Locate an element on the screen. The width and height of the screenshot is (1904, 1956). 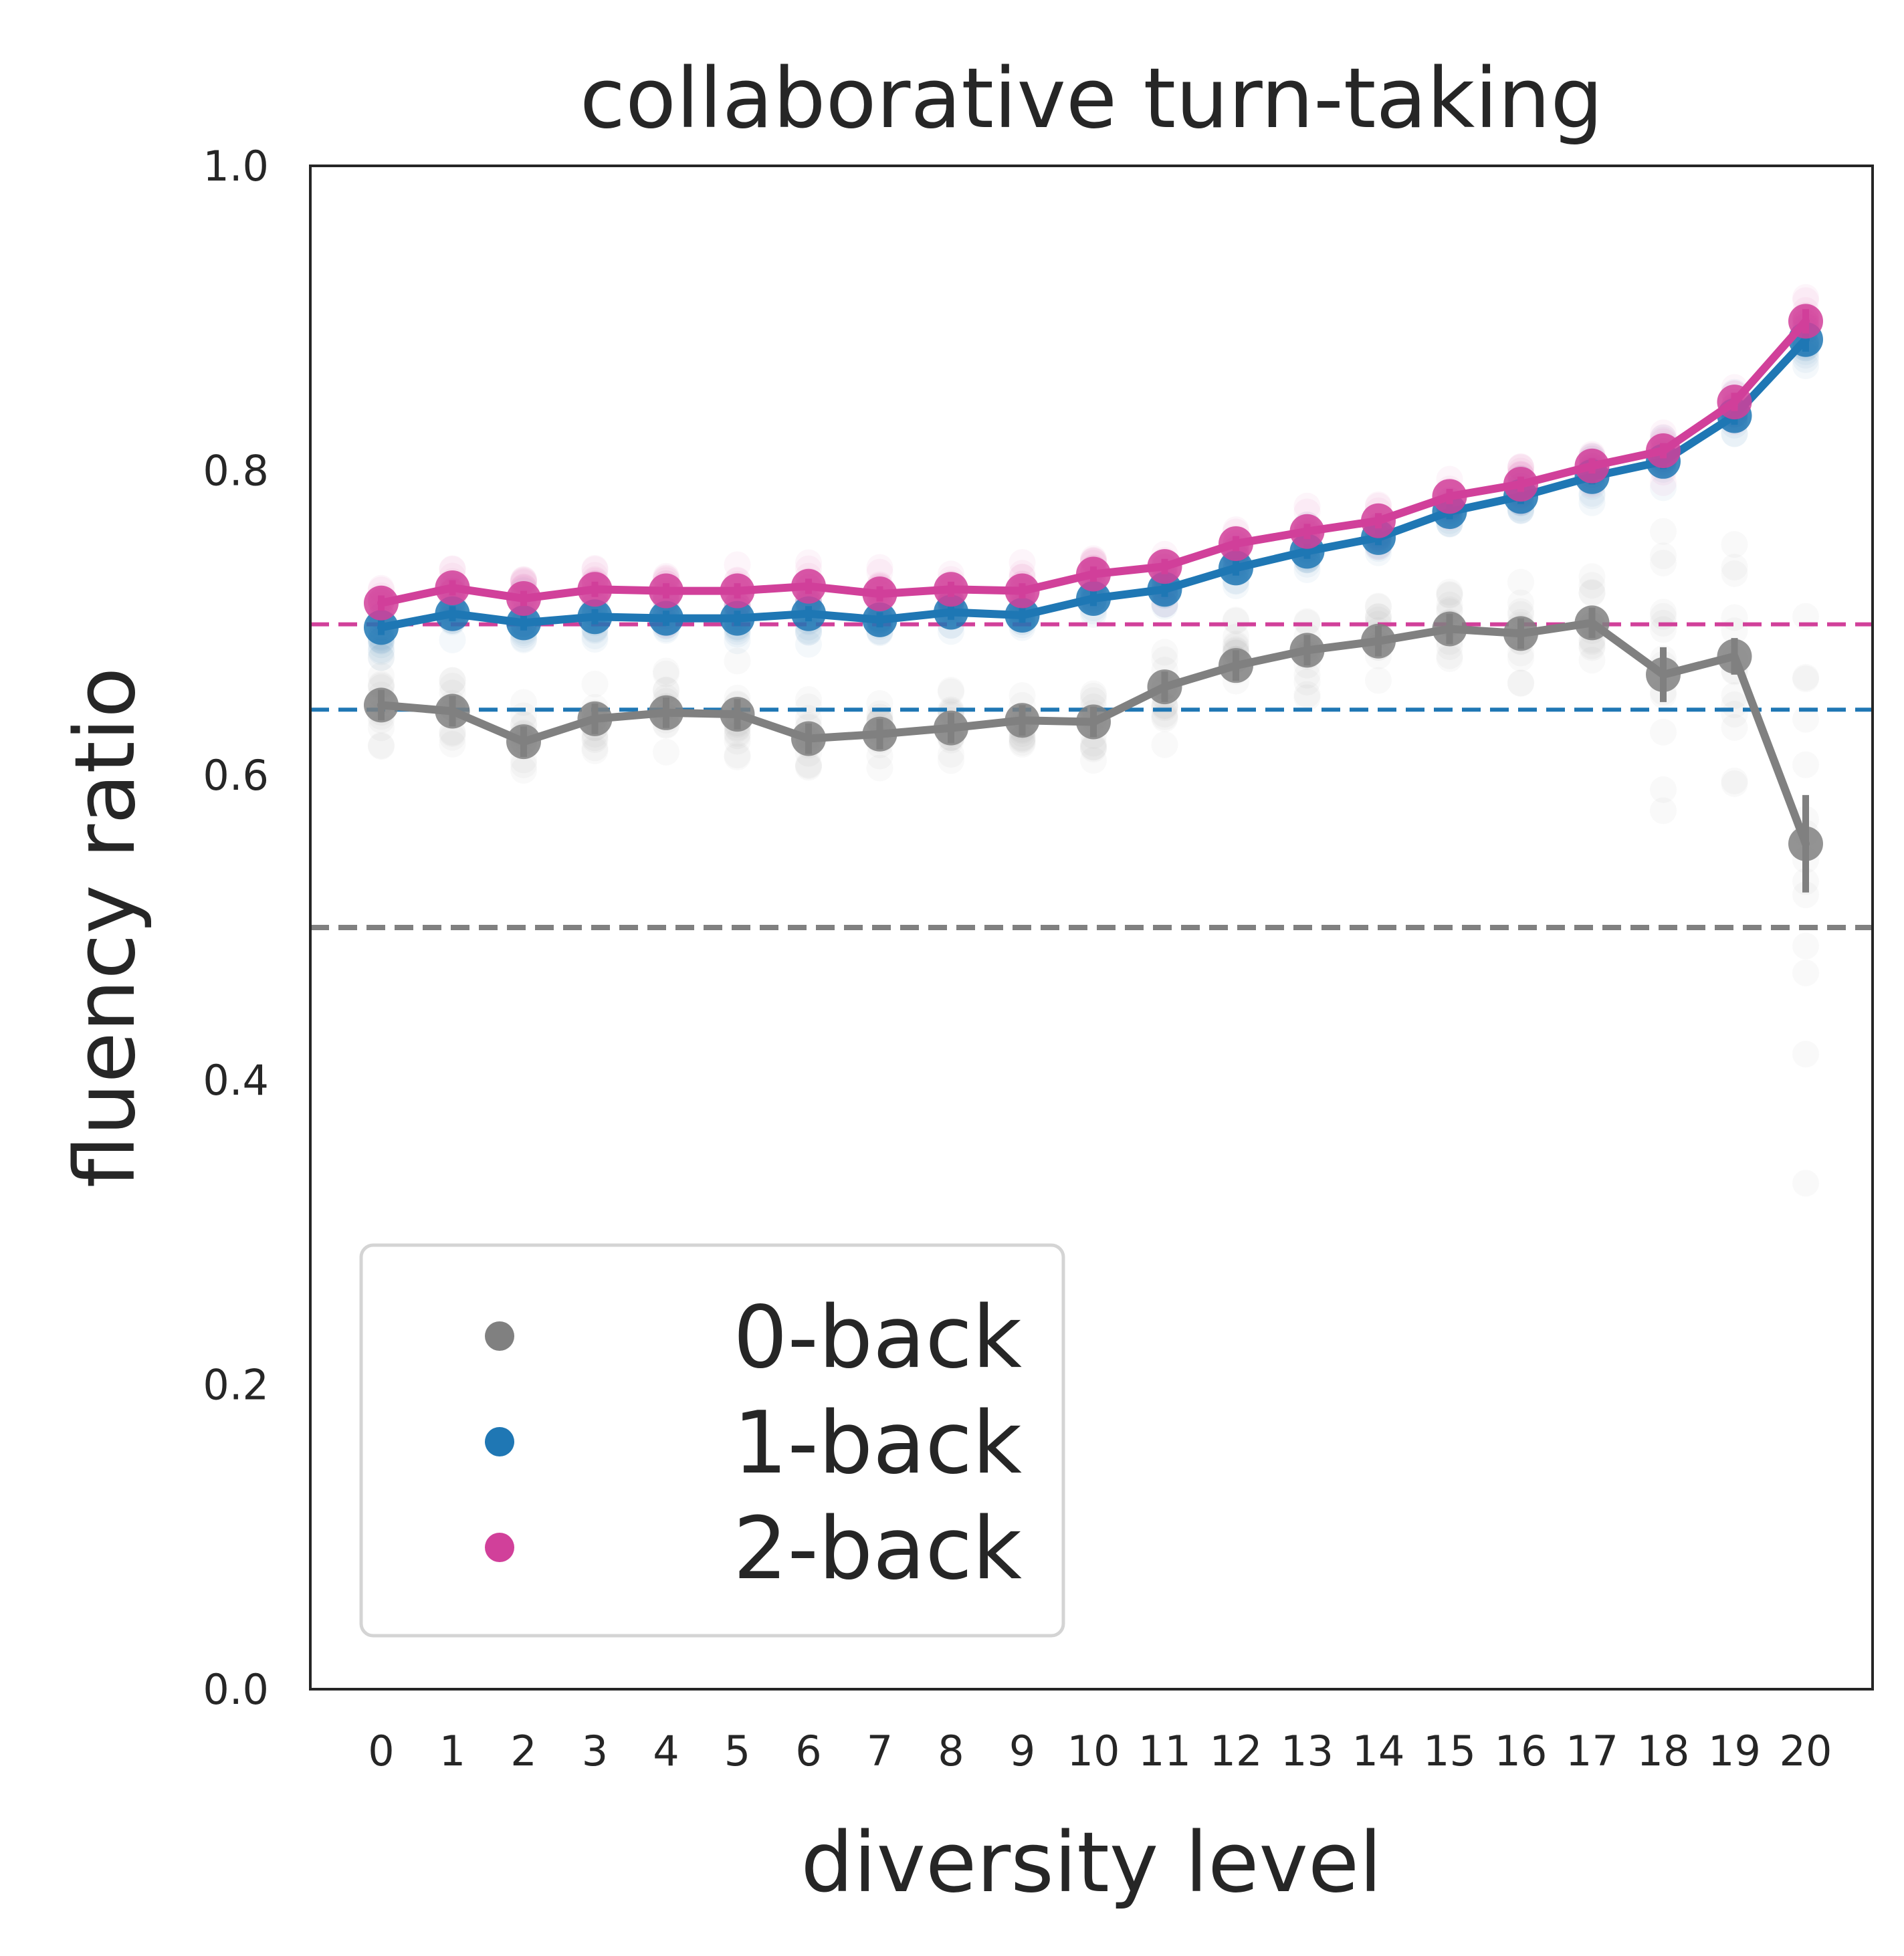
y-tick-label: 0.6 is located at coordinates (236, 775).